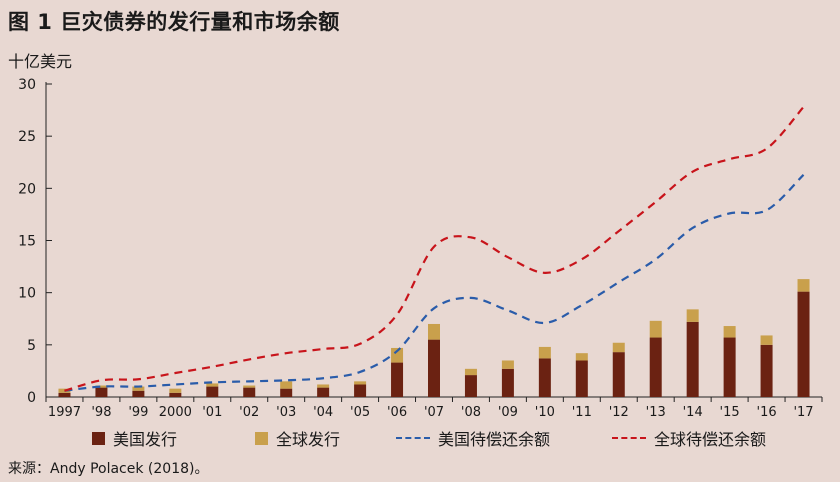 This screenshot has width=840, height=482. What do you see at coordinates (138, 412) in the screenshot?
I see `x-tick-label: '99` at bounding box center [138, 412].